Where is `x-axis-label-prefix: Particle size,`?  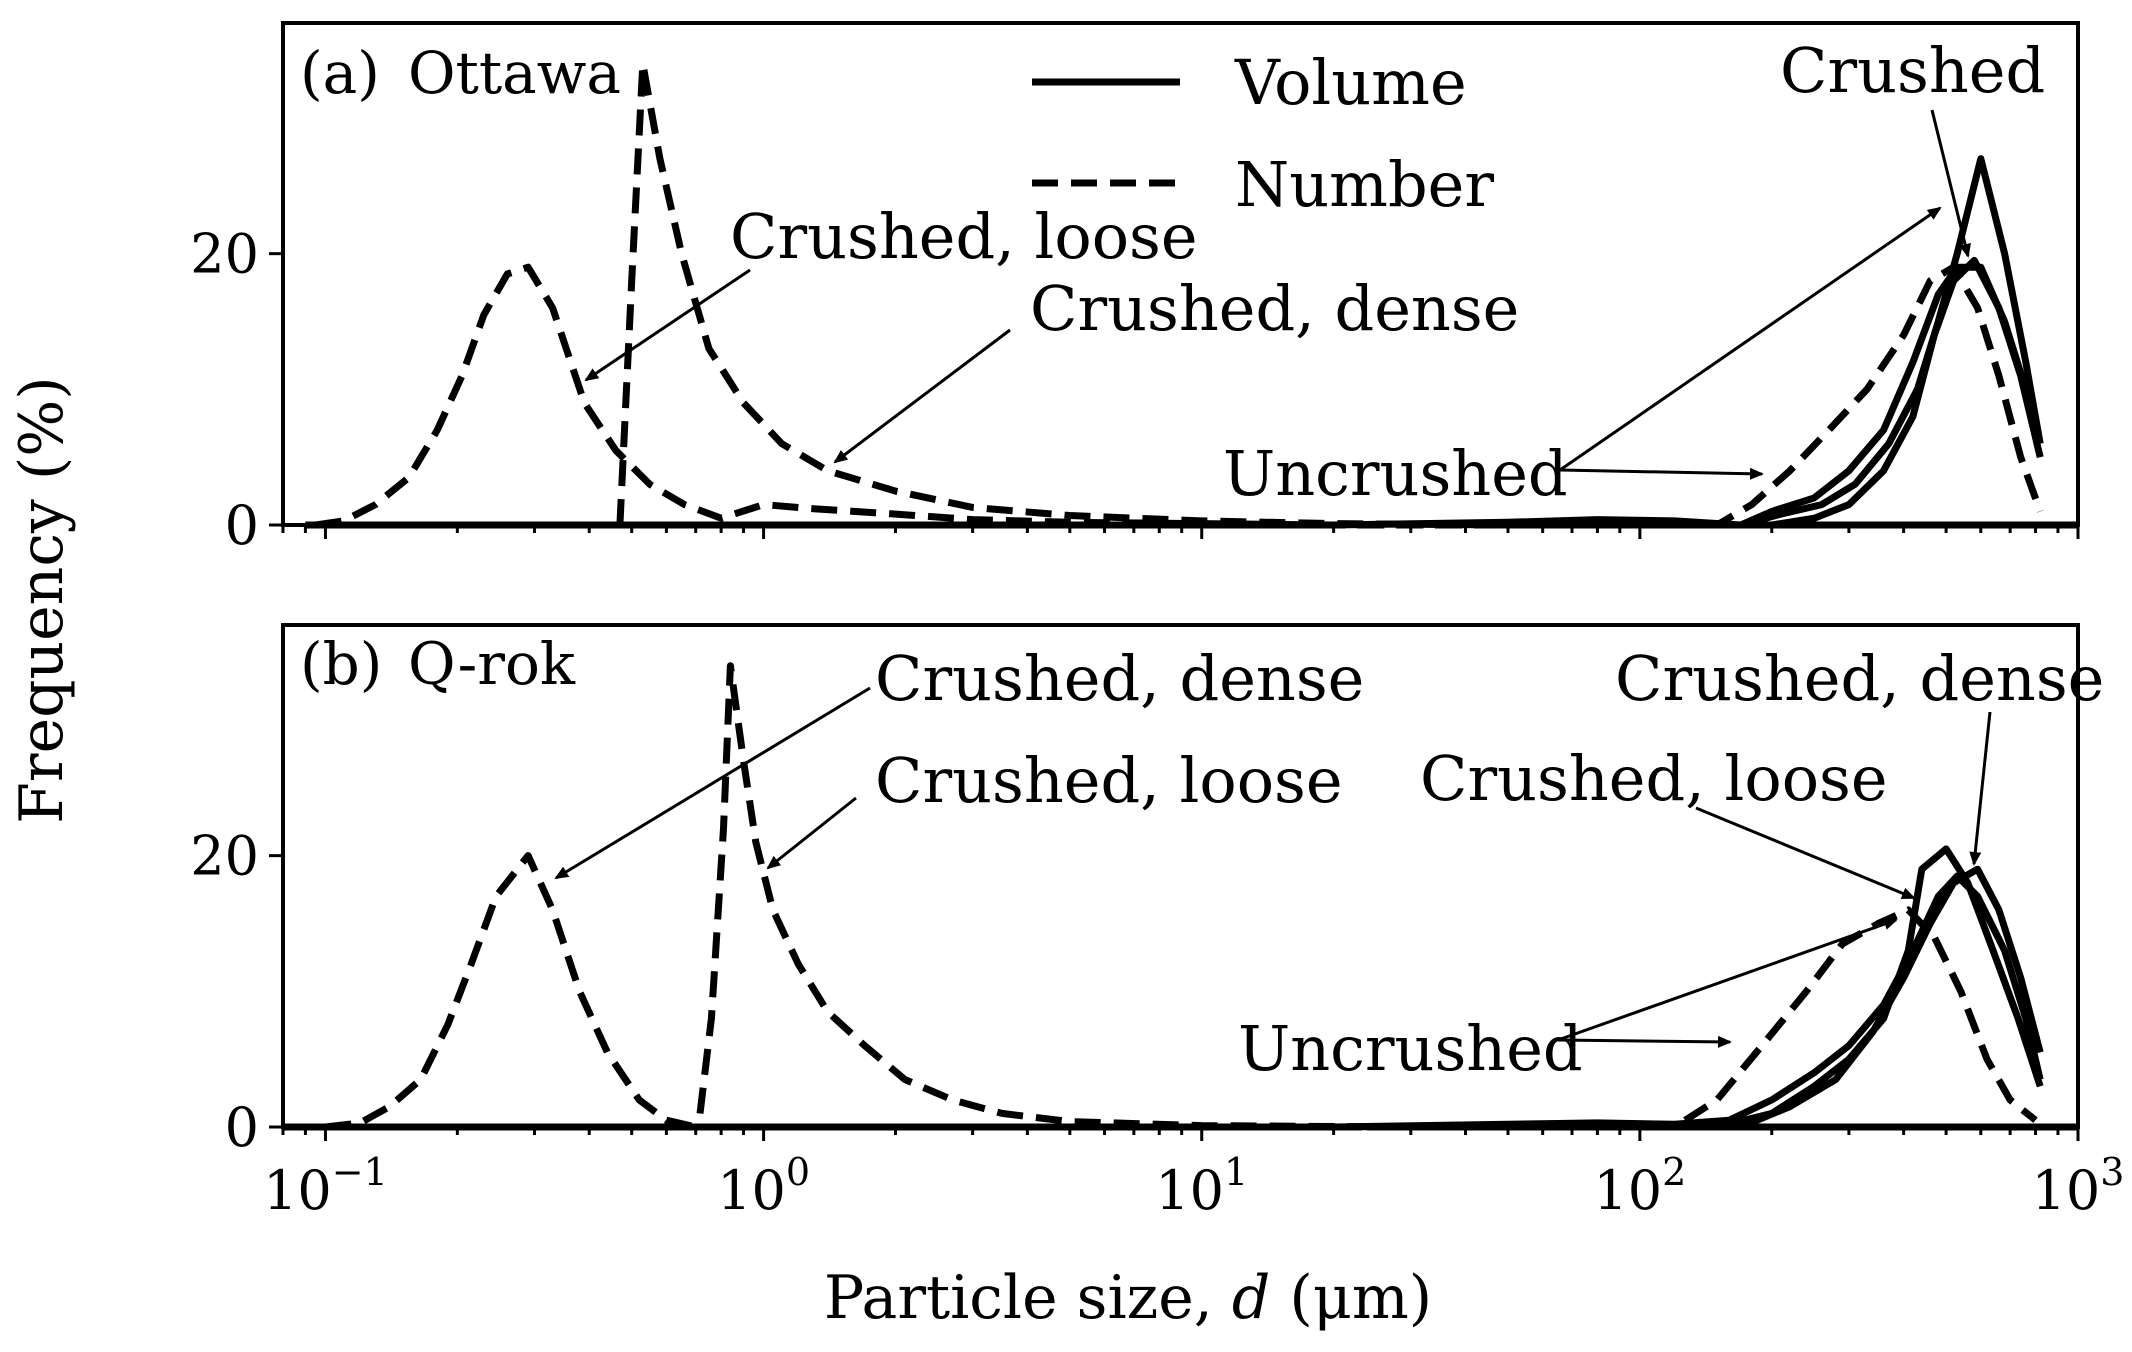 x-axis-label-prefix: Particle size, is located at coordinates (1028, 1298).